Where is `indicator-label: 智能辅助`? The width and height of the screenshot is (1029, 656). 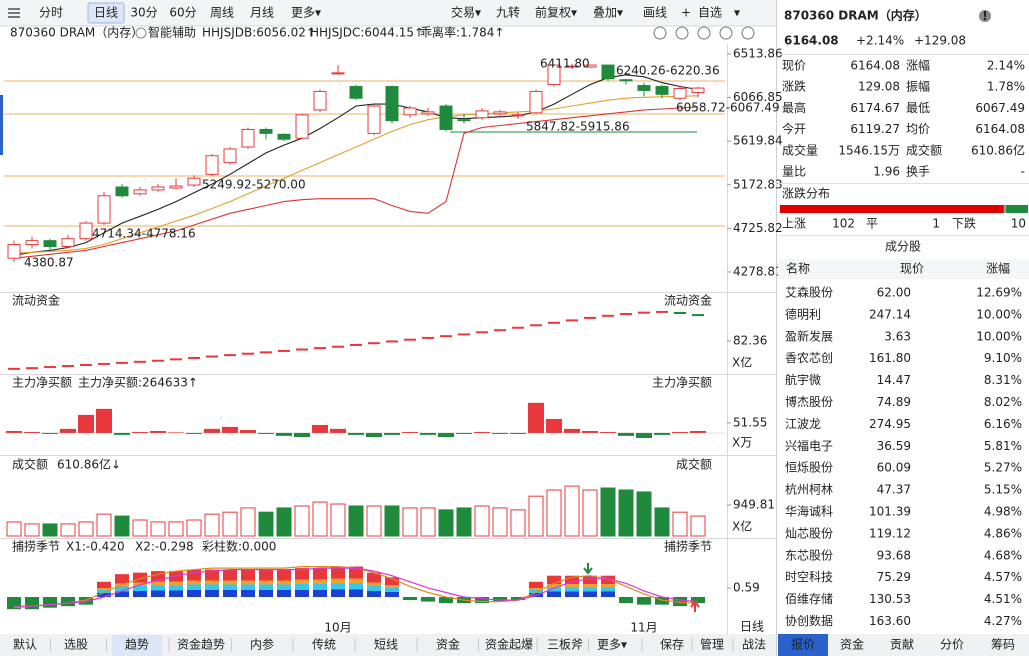 indicator-label: 智能辅助 is located at coordinates (172, 32).